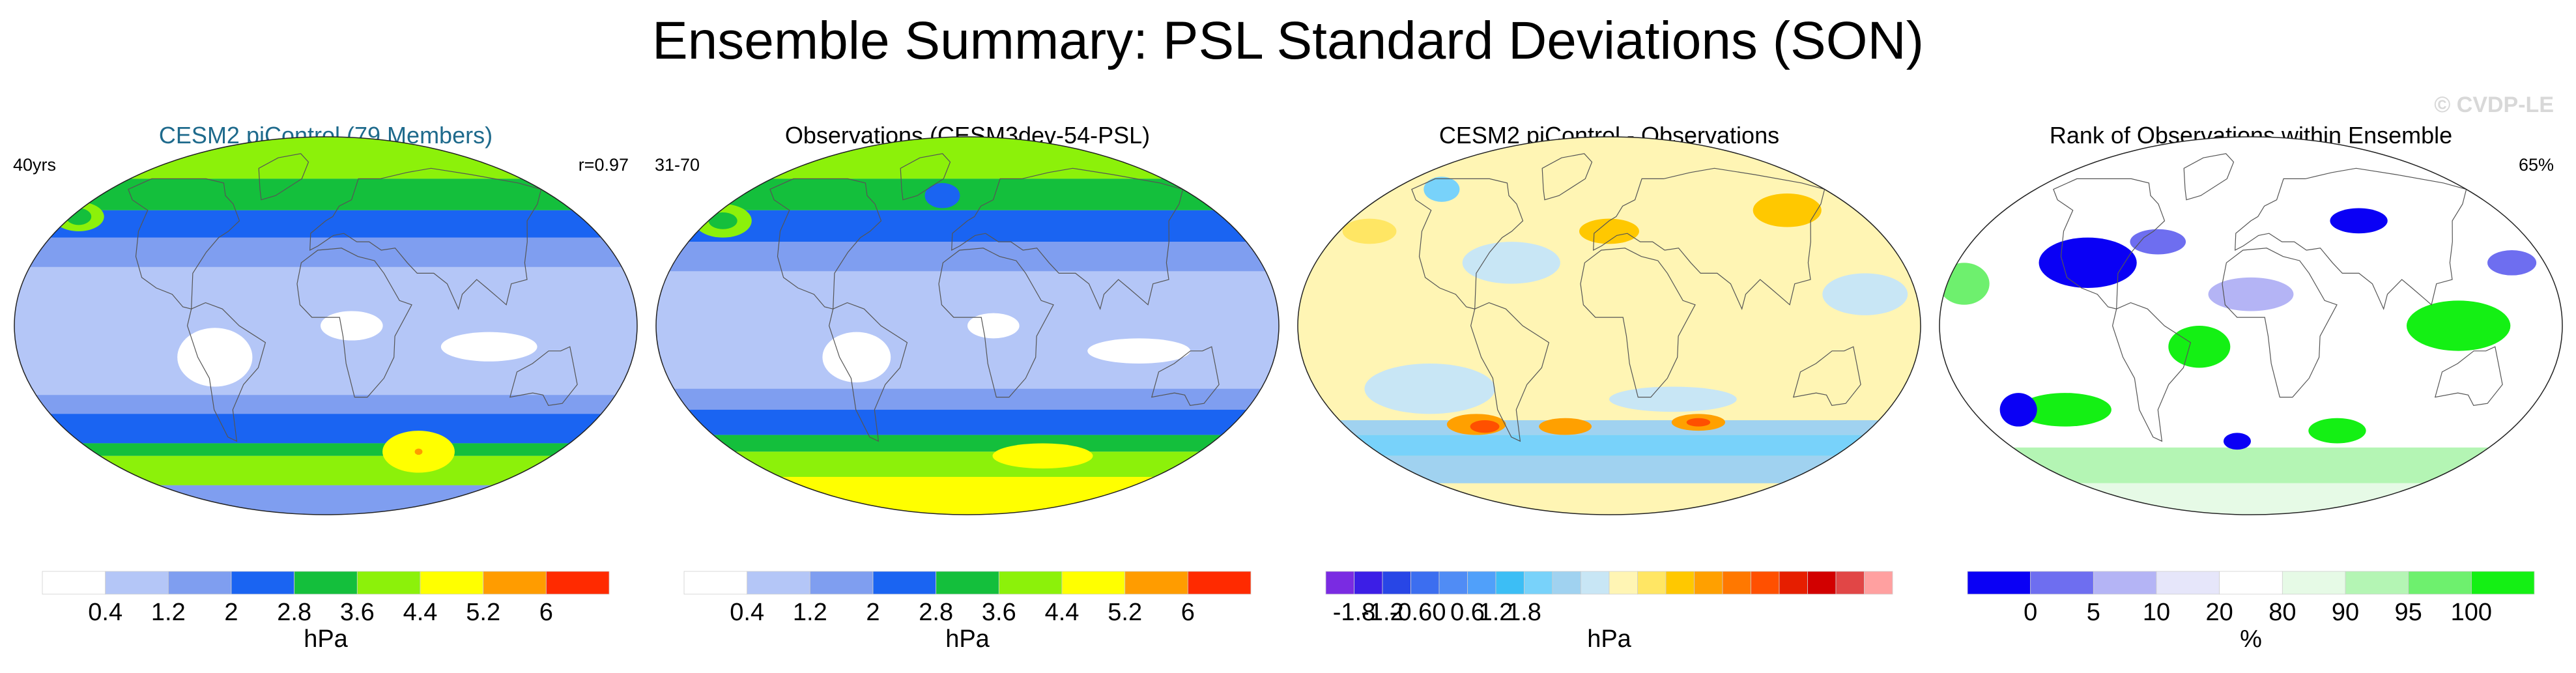  What do you see at coordinates (2282, 612) in the screenshot?
I see `colorbar-tick-label: 80` at bounding box center [2282, 612].